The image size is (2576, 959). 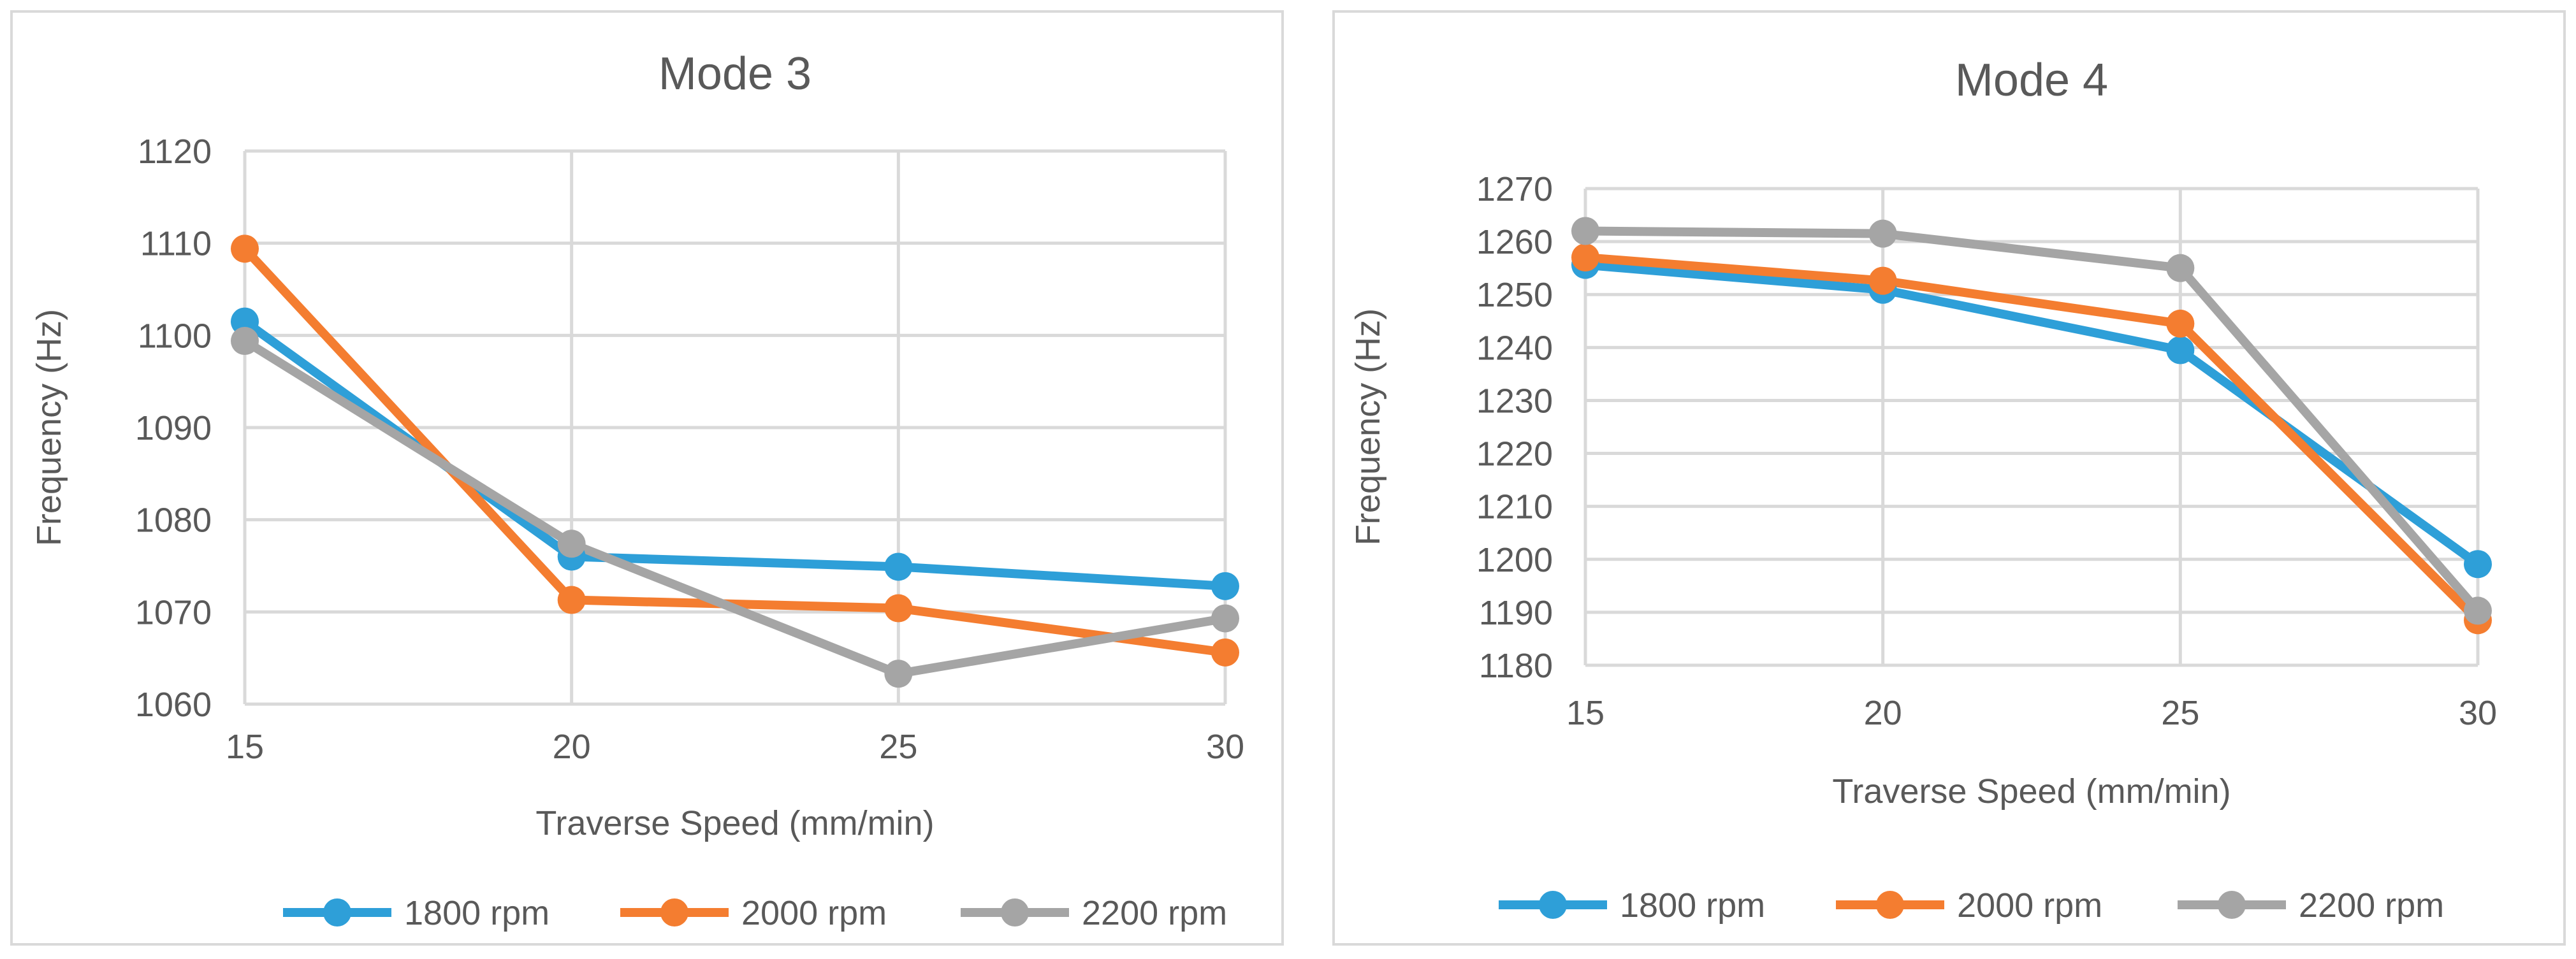 I want to click on y-tick-label: 1090, so click(x=173, y=428).